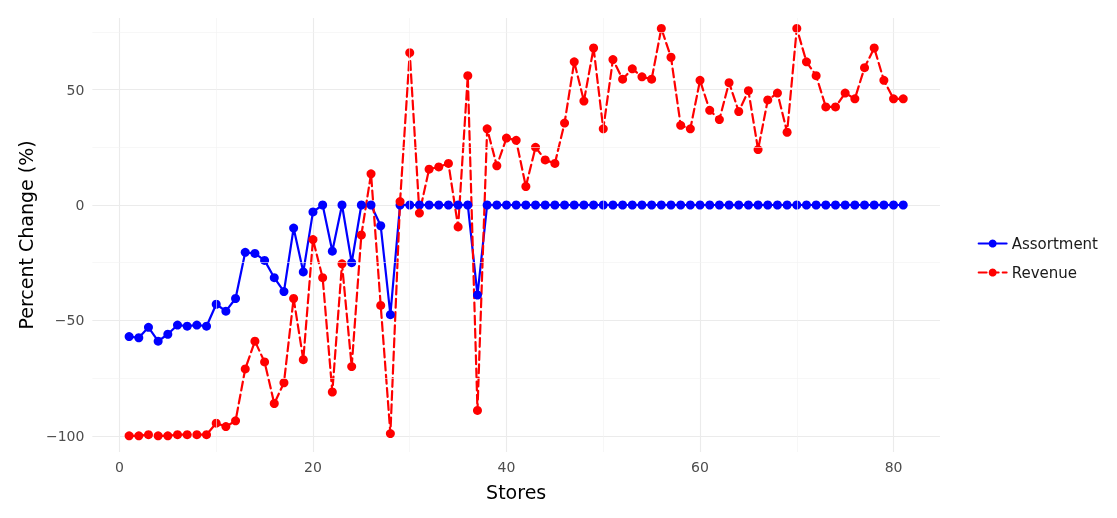 This screenshot has width=1117, height=518. Describe the element at coordinates (25, 235) in the screenshot. I see `y-axis-title: Percent Change (%)` at that location.